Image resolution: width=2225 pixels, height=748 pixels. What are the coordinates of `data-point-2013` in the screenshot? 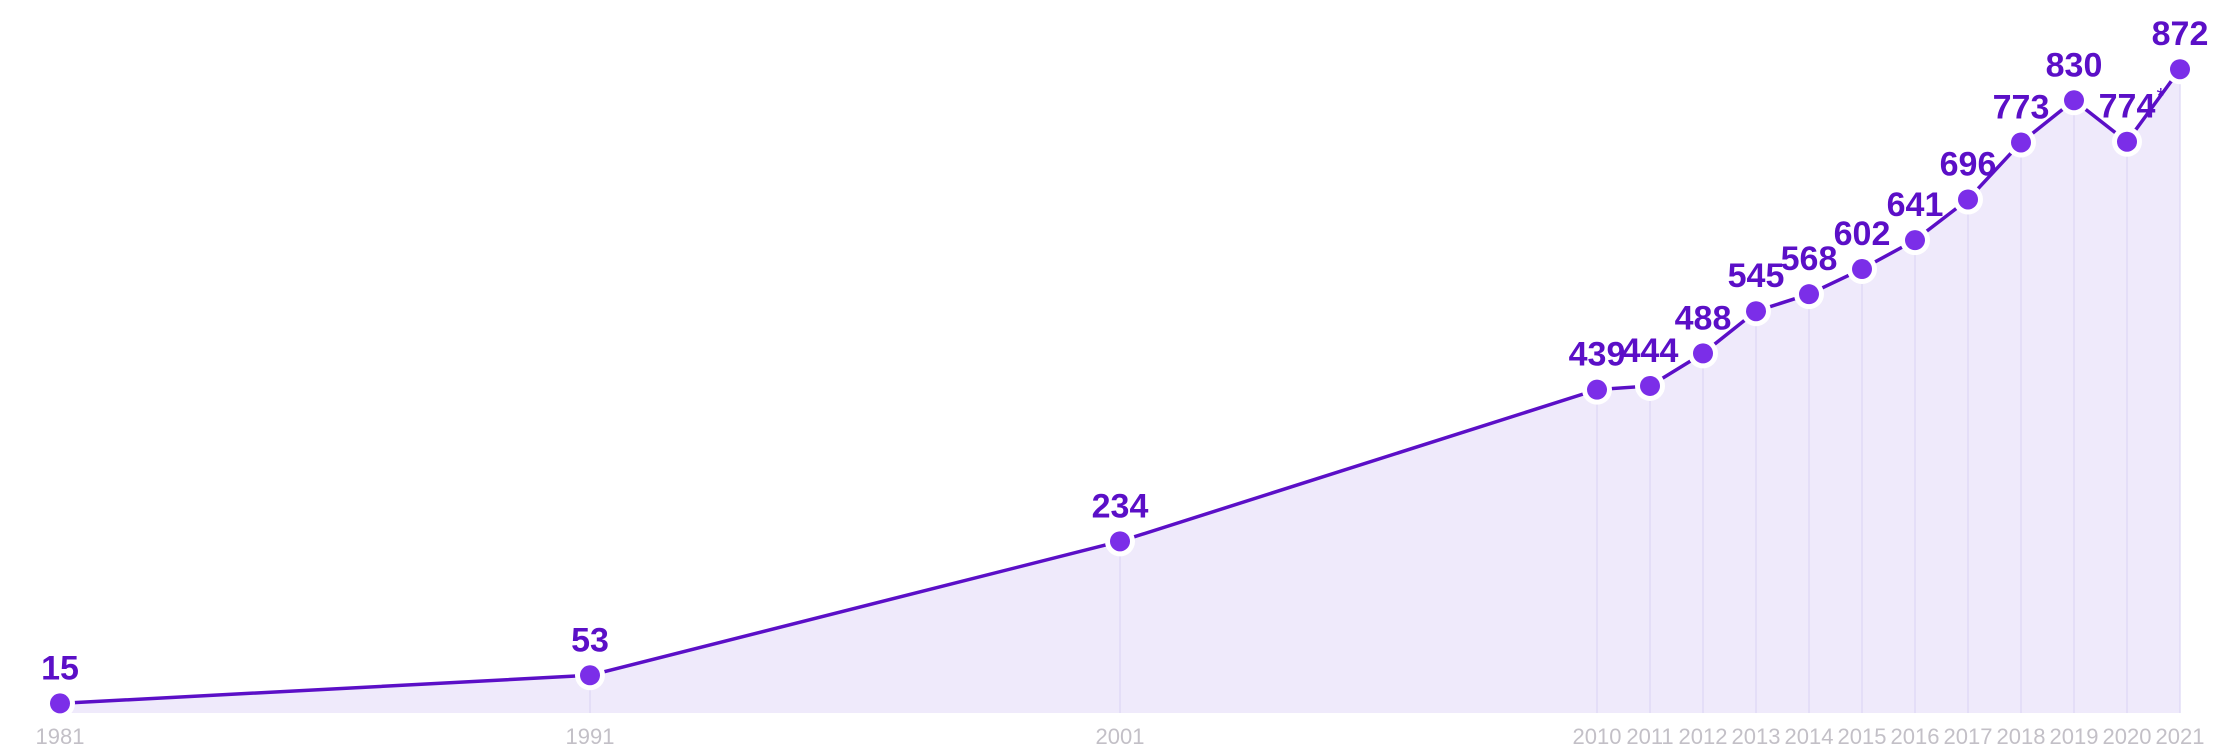 It's located at (1756, 311).